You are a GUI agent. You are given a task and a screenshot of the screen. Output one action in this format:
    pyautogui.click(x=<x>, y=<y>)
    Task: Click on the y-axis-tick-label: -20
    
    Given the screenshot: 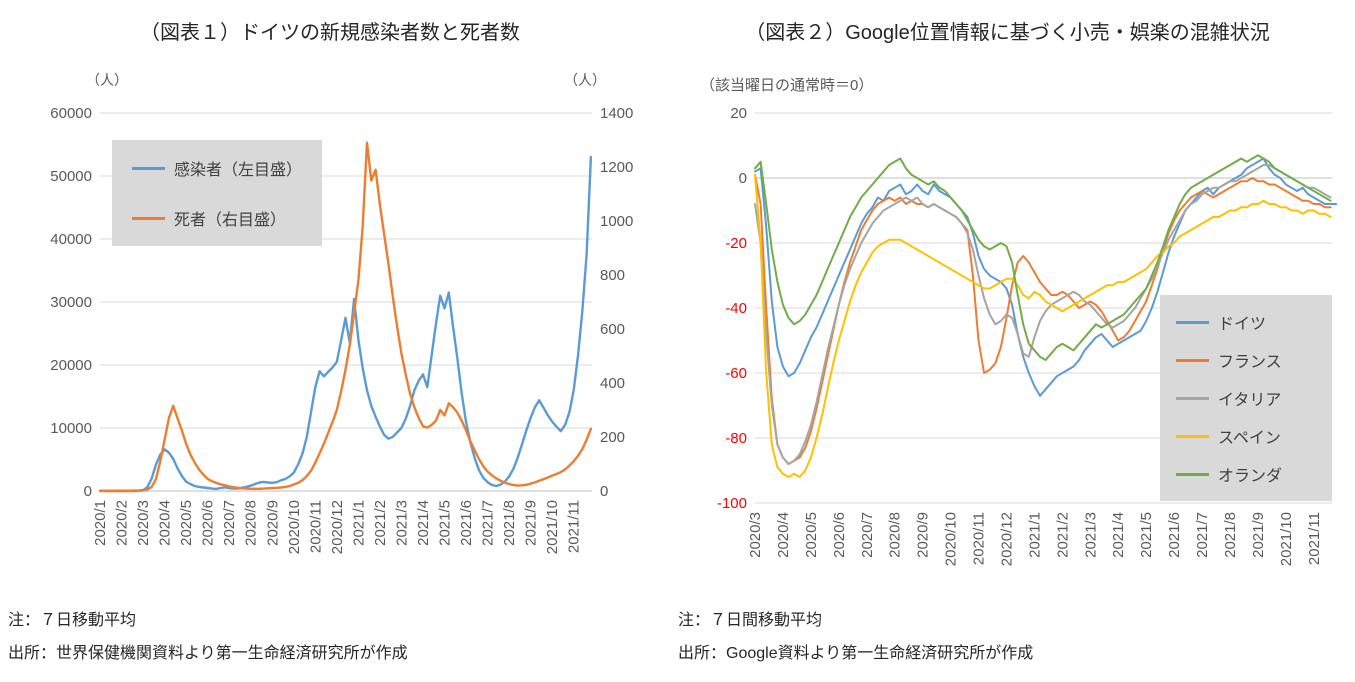 What is the action you would take?
    pyautogui.click(x=736, y=243)
    